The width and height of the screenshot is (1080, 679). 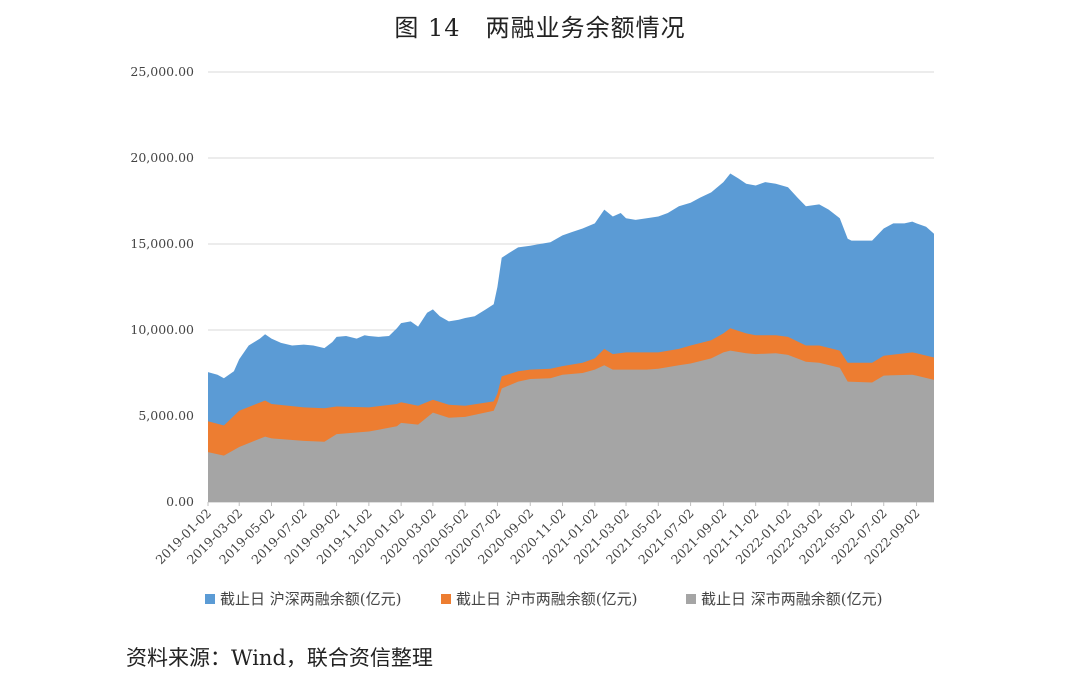 What do you see at coordinates (446, 599) in the screenshot?
I see `legend-swatch-sh` at bounding box center [446, 599].